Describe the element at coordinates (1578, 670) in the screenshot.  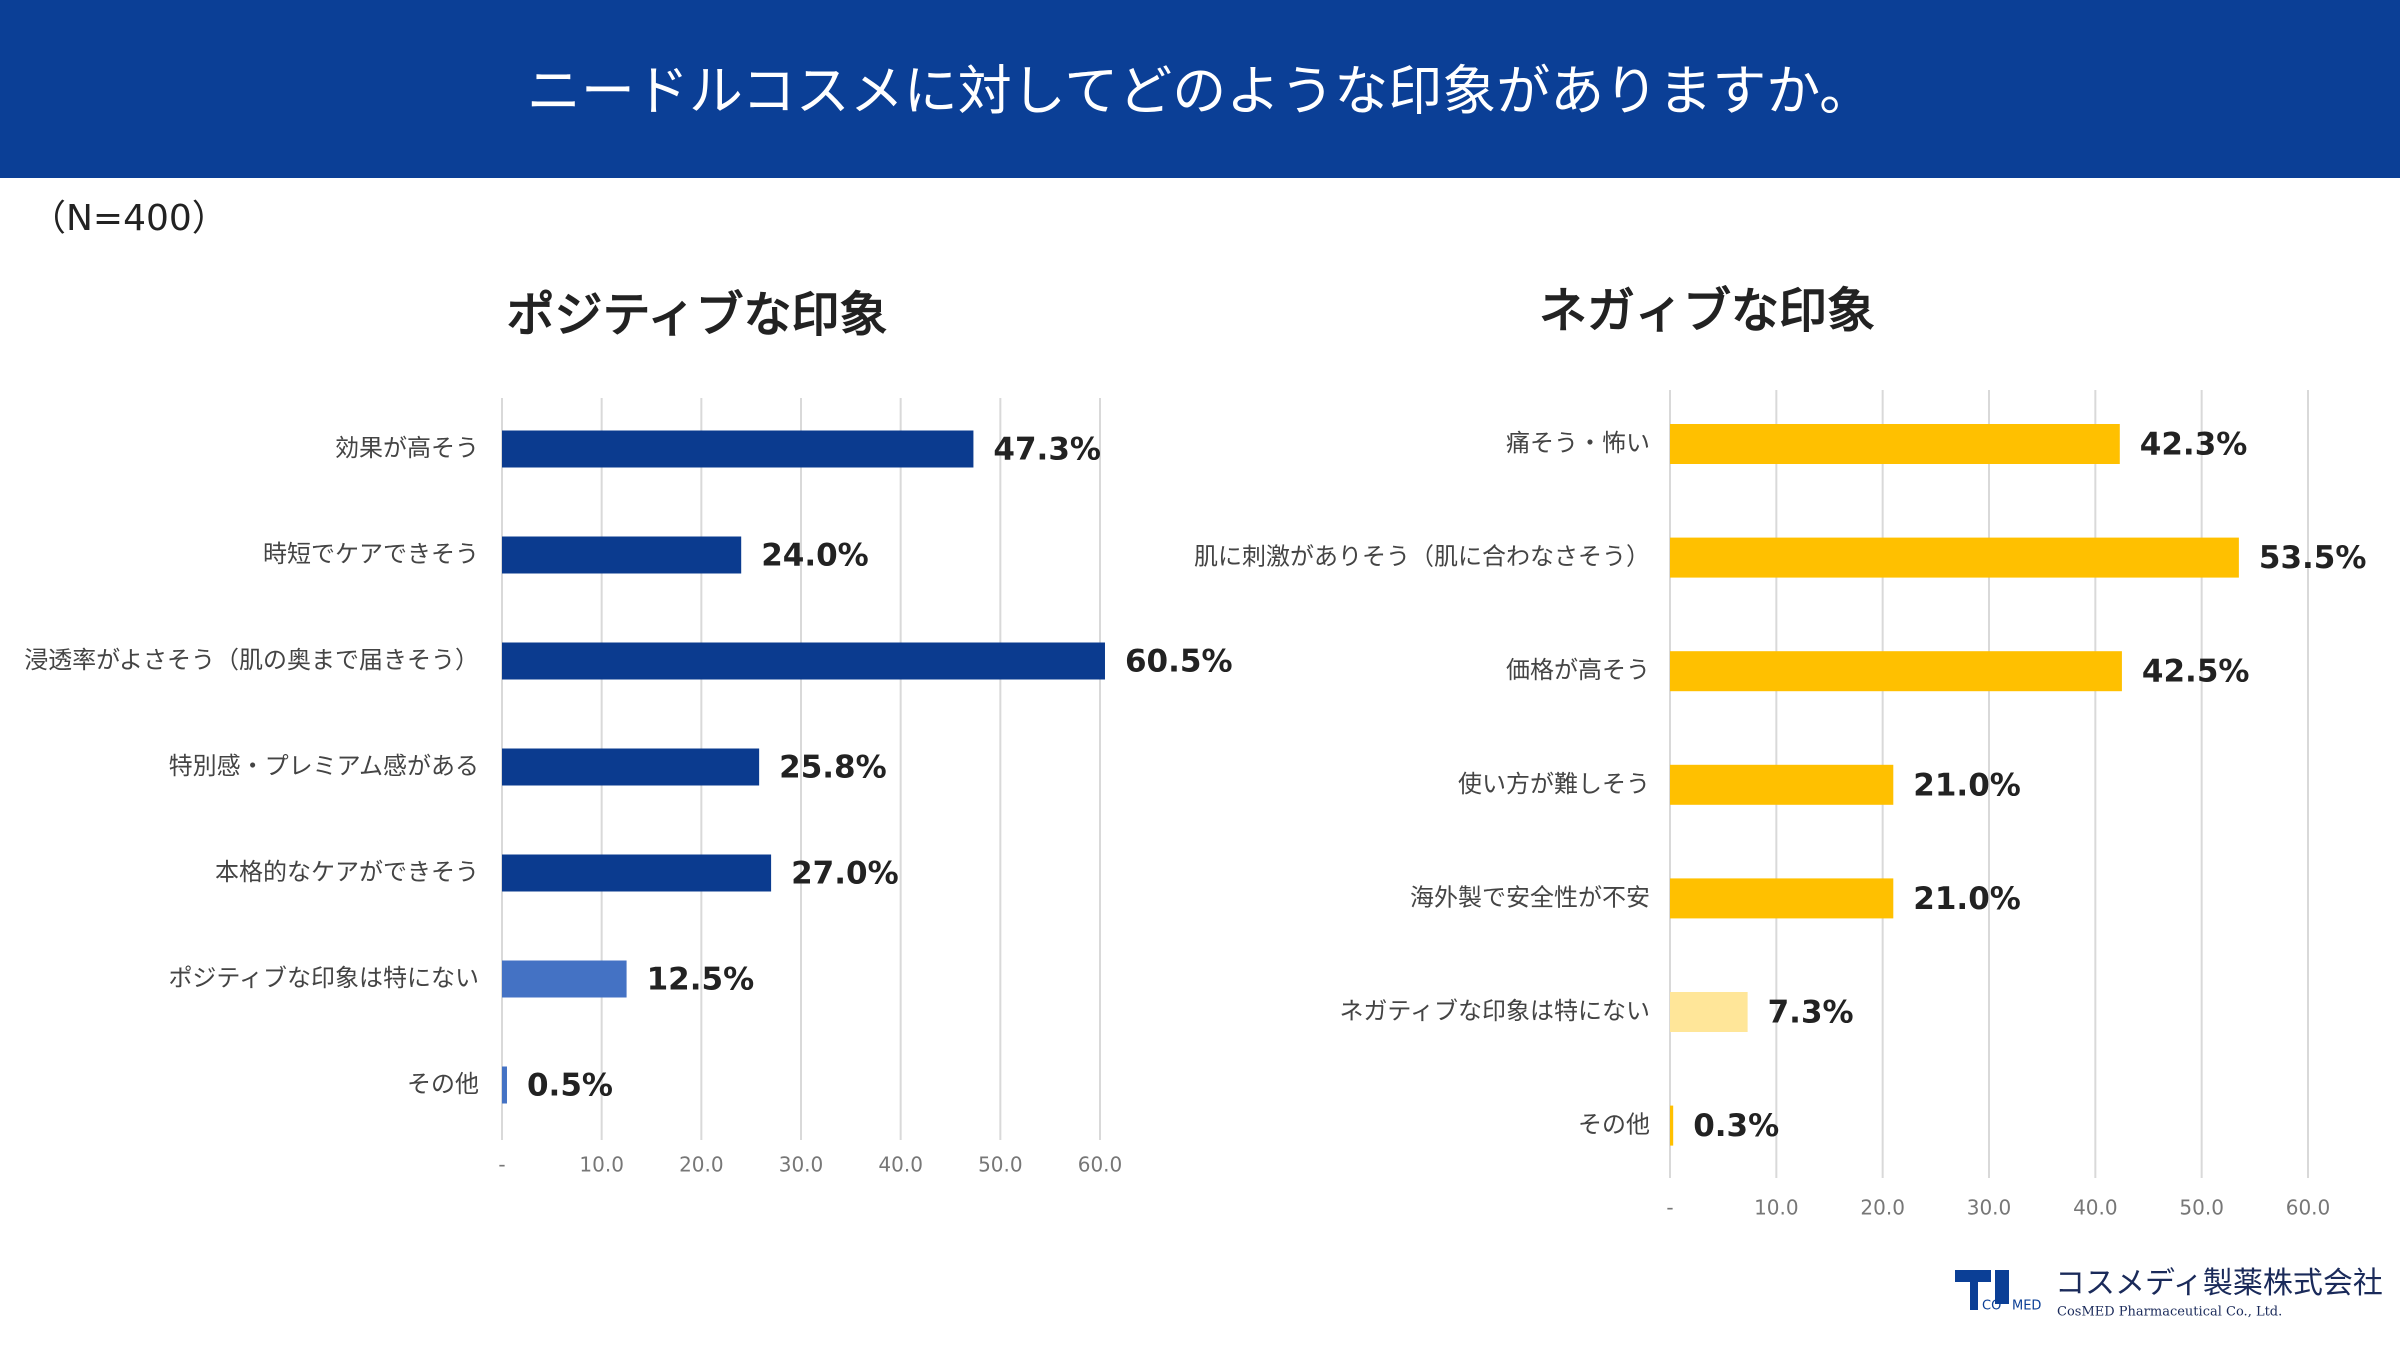
I see `category-label: 価格が高そう` at that location.